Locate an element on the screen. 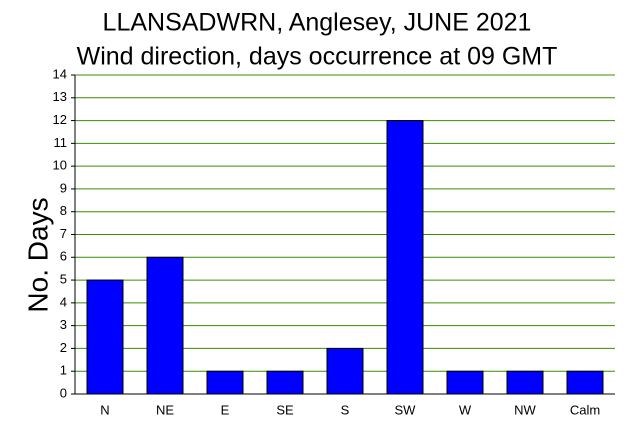 This screenshot has width=634, height=431. x-tick-label: Calm is located at coordinates (585, 409).